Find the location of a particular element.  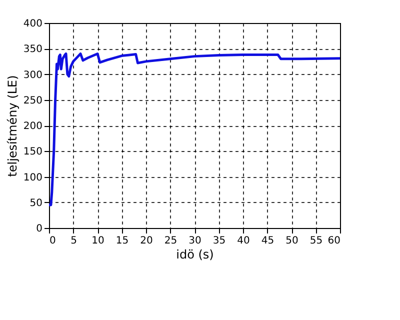

x-tick-label: 40 is located at coordinates (243, 241).